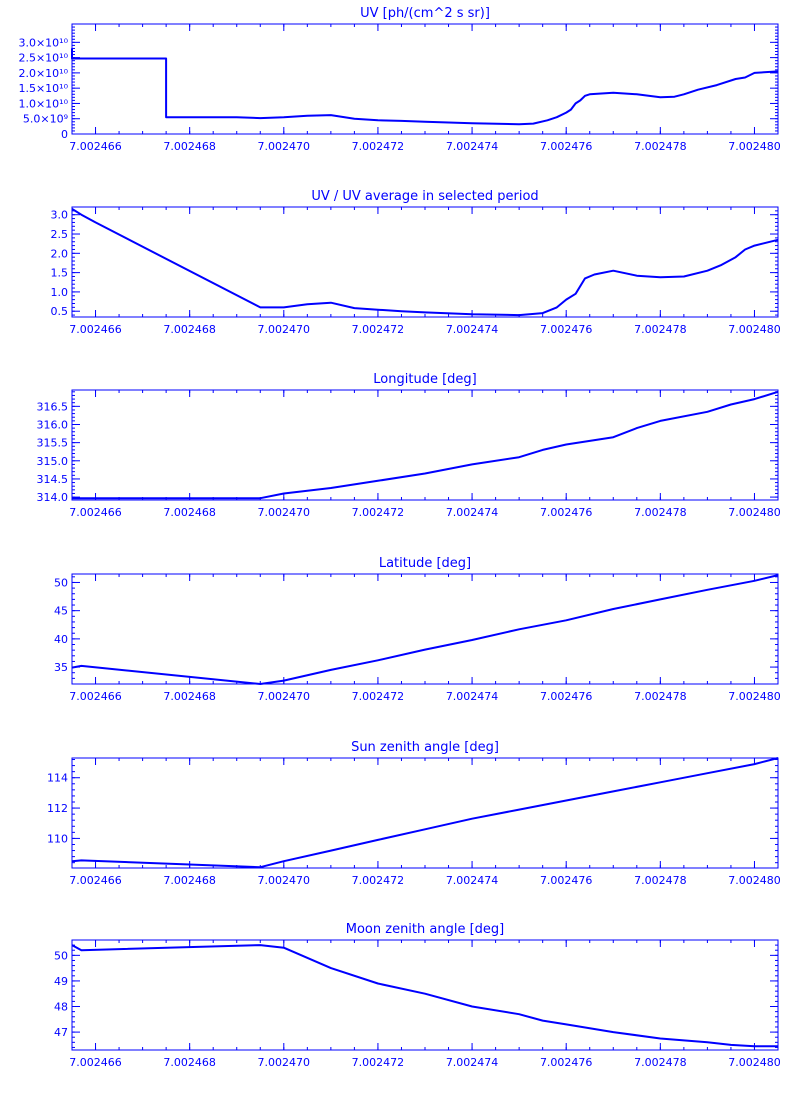 The width and height of the screenshot is (800, 1100). I want to click on y-tick-label: 1.5×10¹⁰, so click(43, 88).